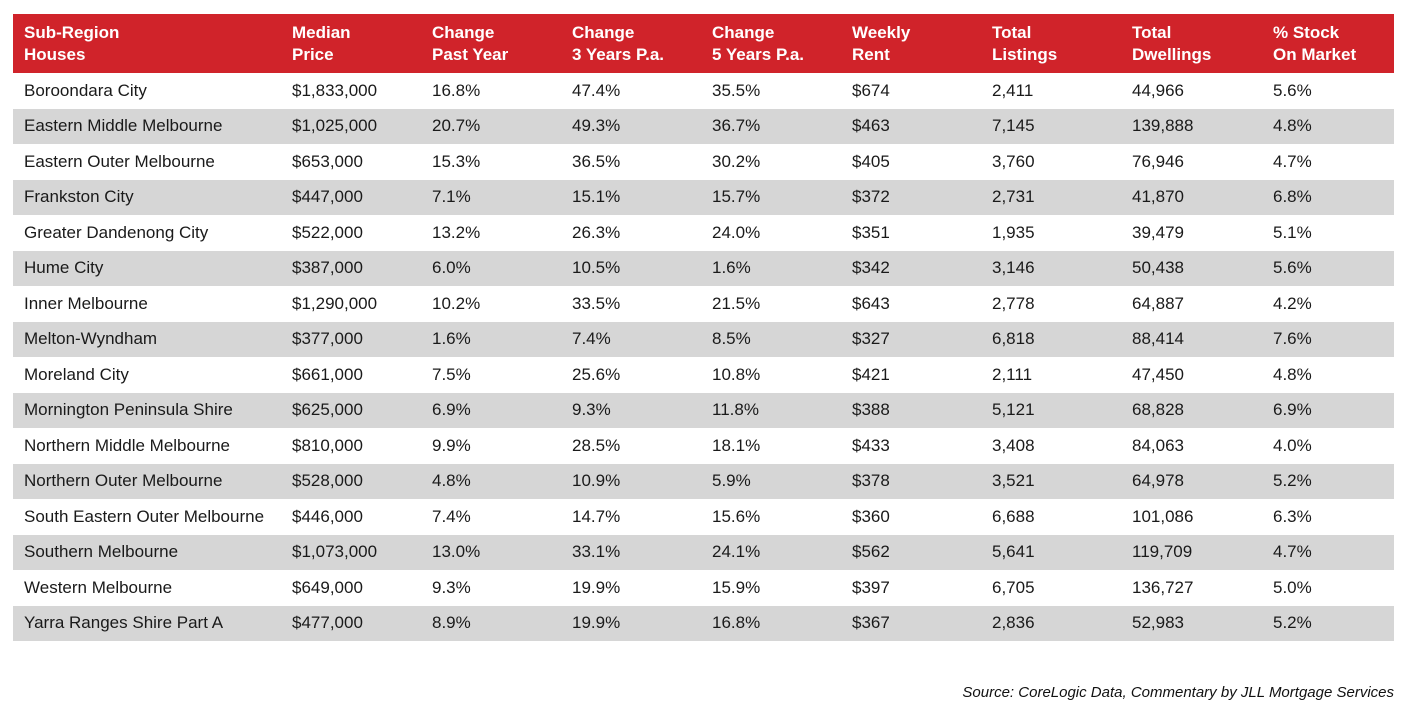 Image resolution: width=1420 pixels, height=714 pixels. Describe the element at coordinates (911, 162) in the screenshot. I see `table-cell: $405` at that location.